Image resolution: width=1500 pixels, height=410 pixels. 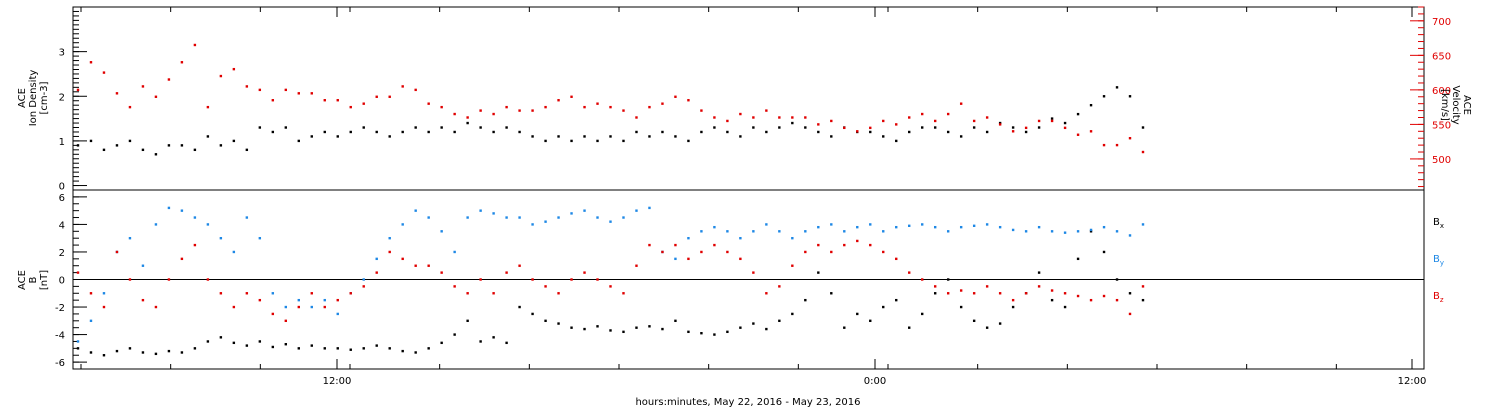 I want to click on legend-bz-main: B, so click(x=1436, y=296).